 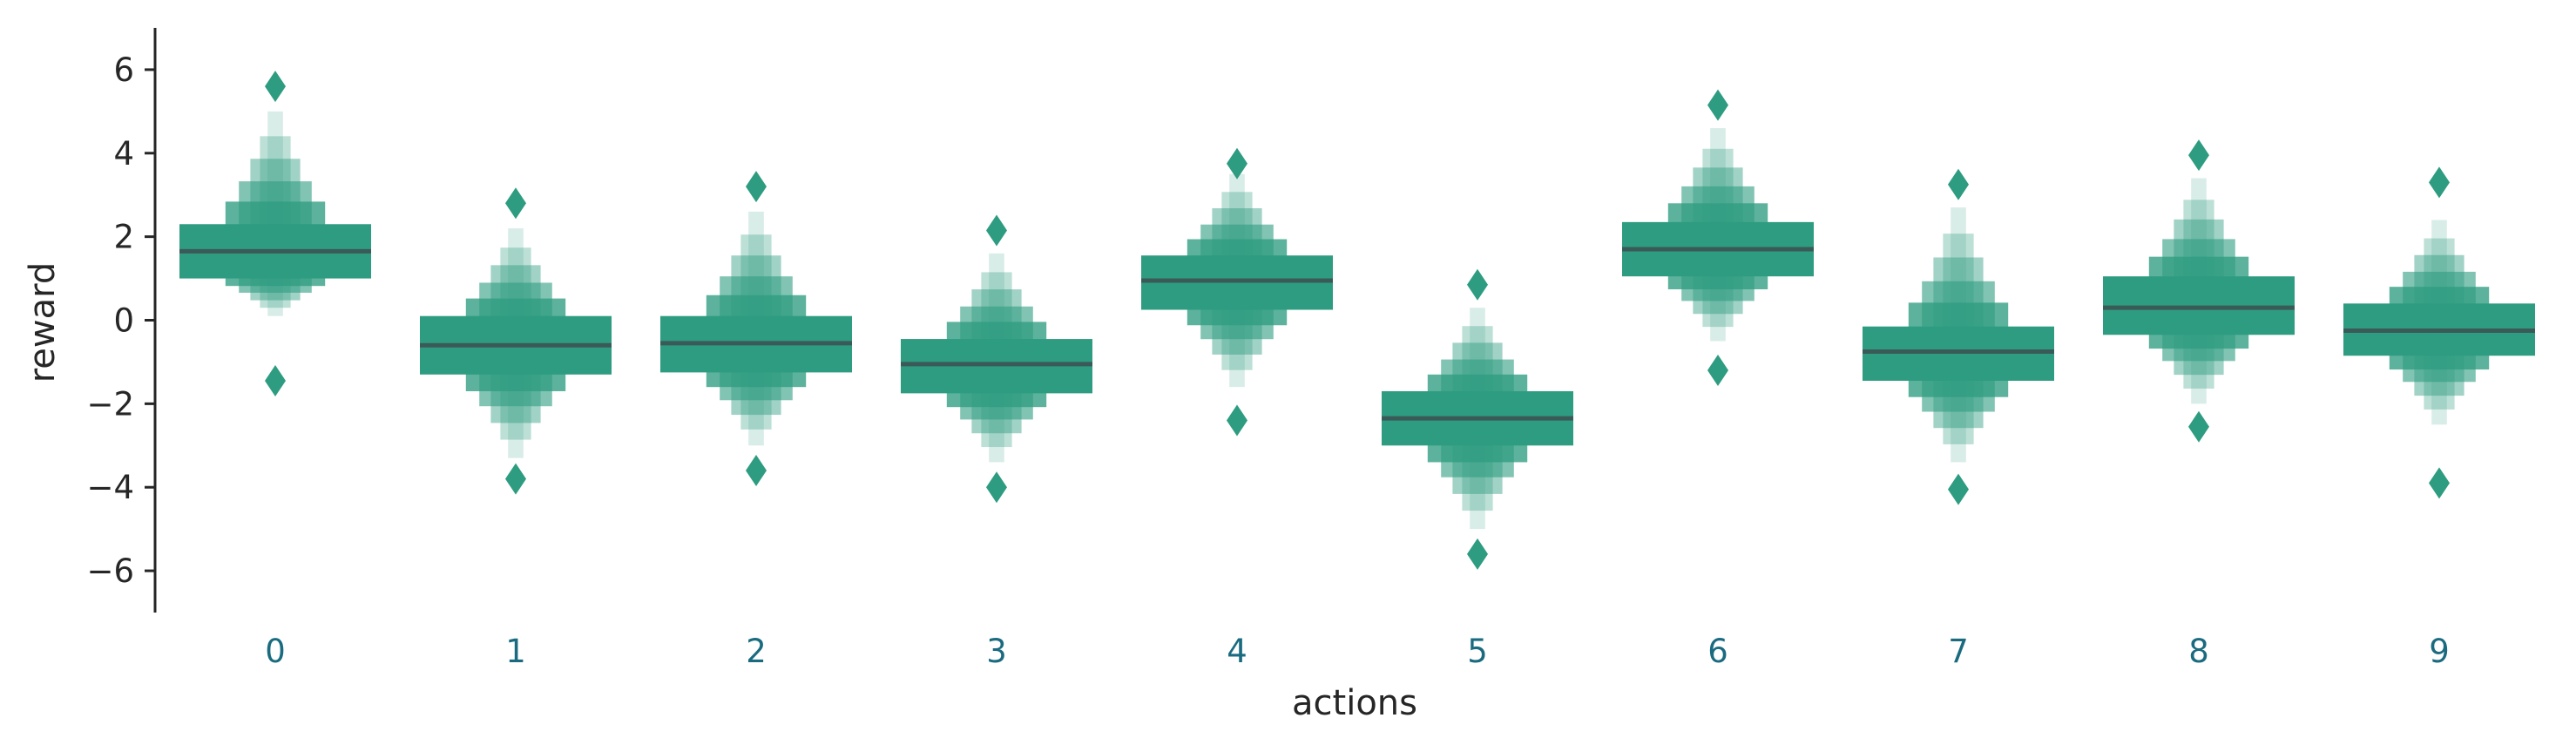 What do you see at coordinates (1477, 651) in the screenshot?
I see `x-tick-label: 5` at bounding box center [1477, 651].